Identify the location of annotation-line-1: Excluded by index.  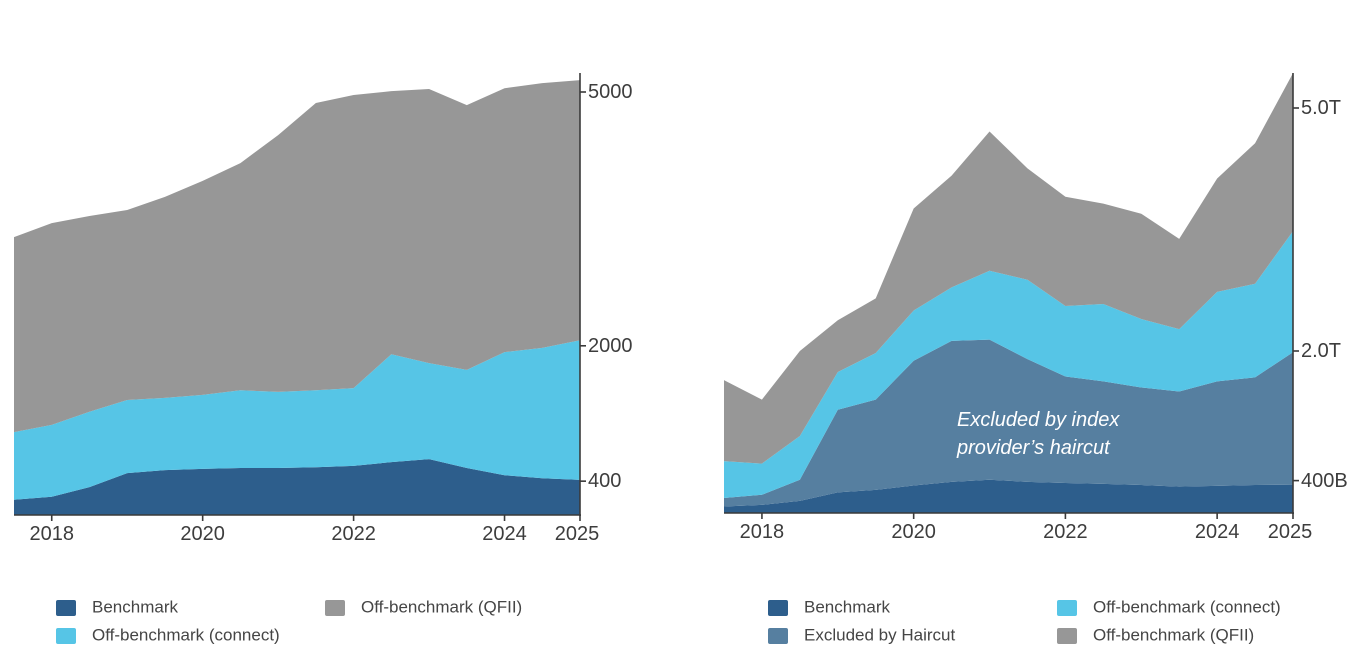
(1038, 420).